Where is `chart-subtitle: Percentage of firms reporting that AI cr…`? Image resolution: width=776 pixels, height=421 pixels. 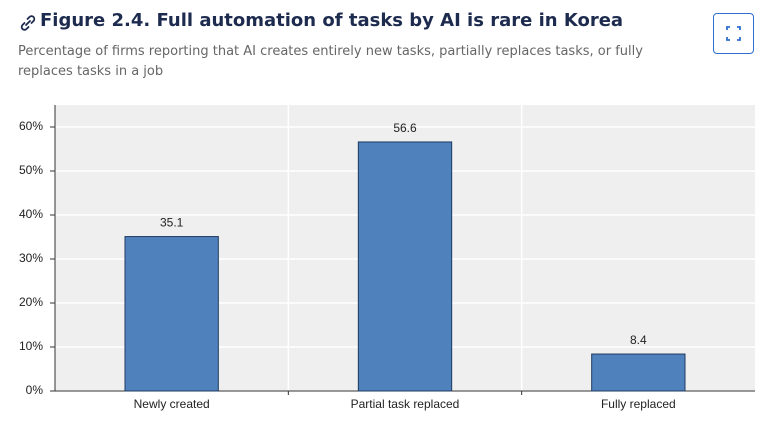 chart-subtitle: Percentage of firms reporting that AI cr… is located at coordinates (330, 61).